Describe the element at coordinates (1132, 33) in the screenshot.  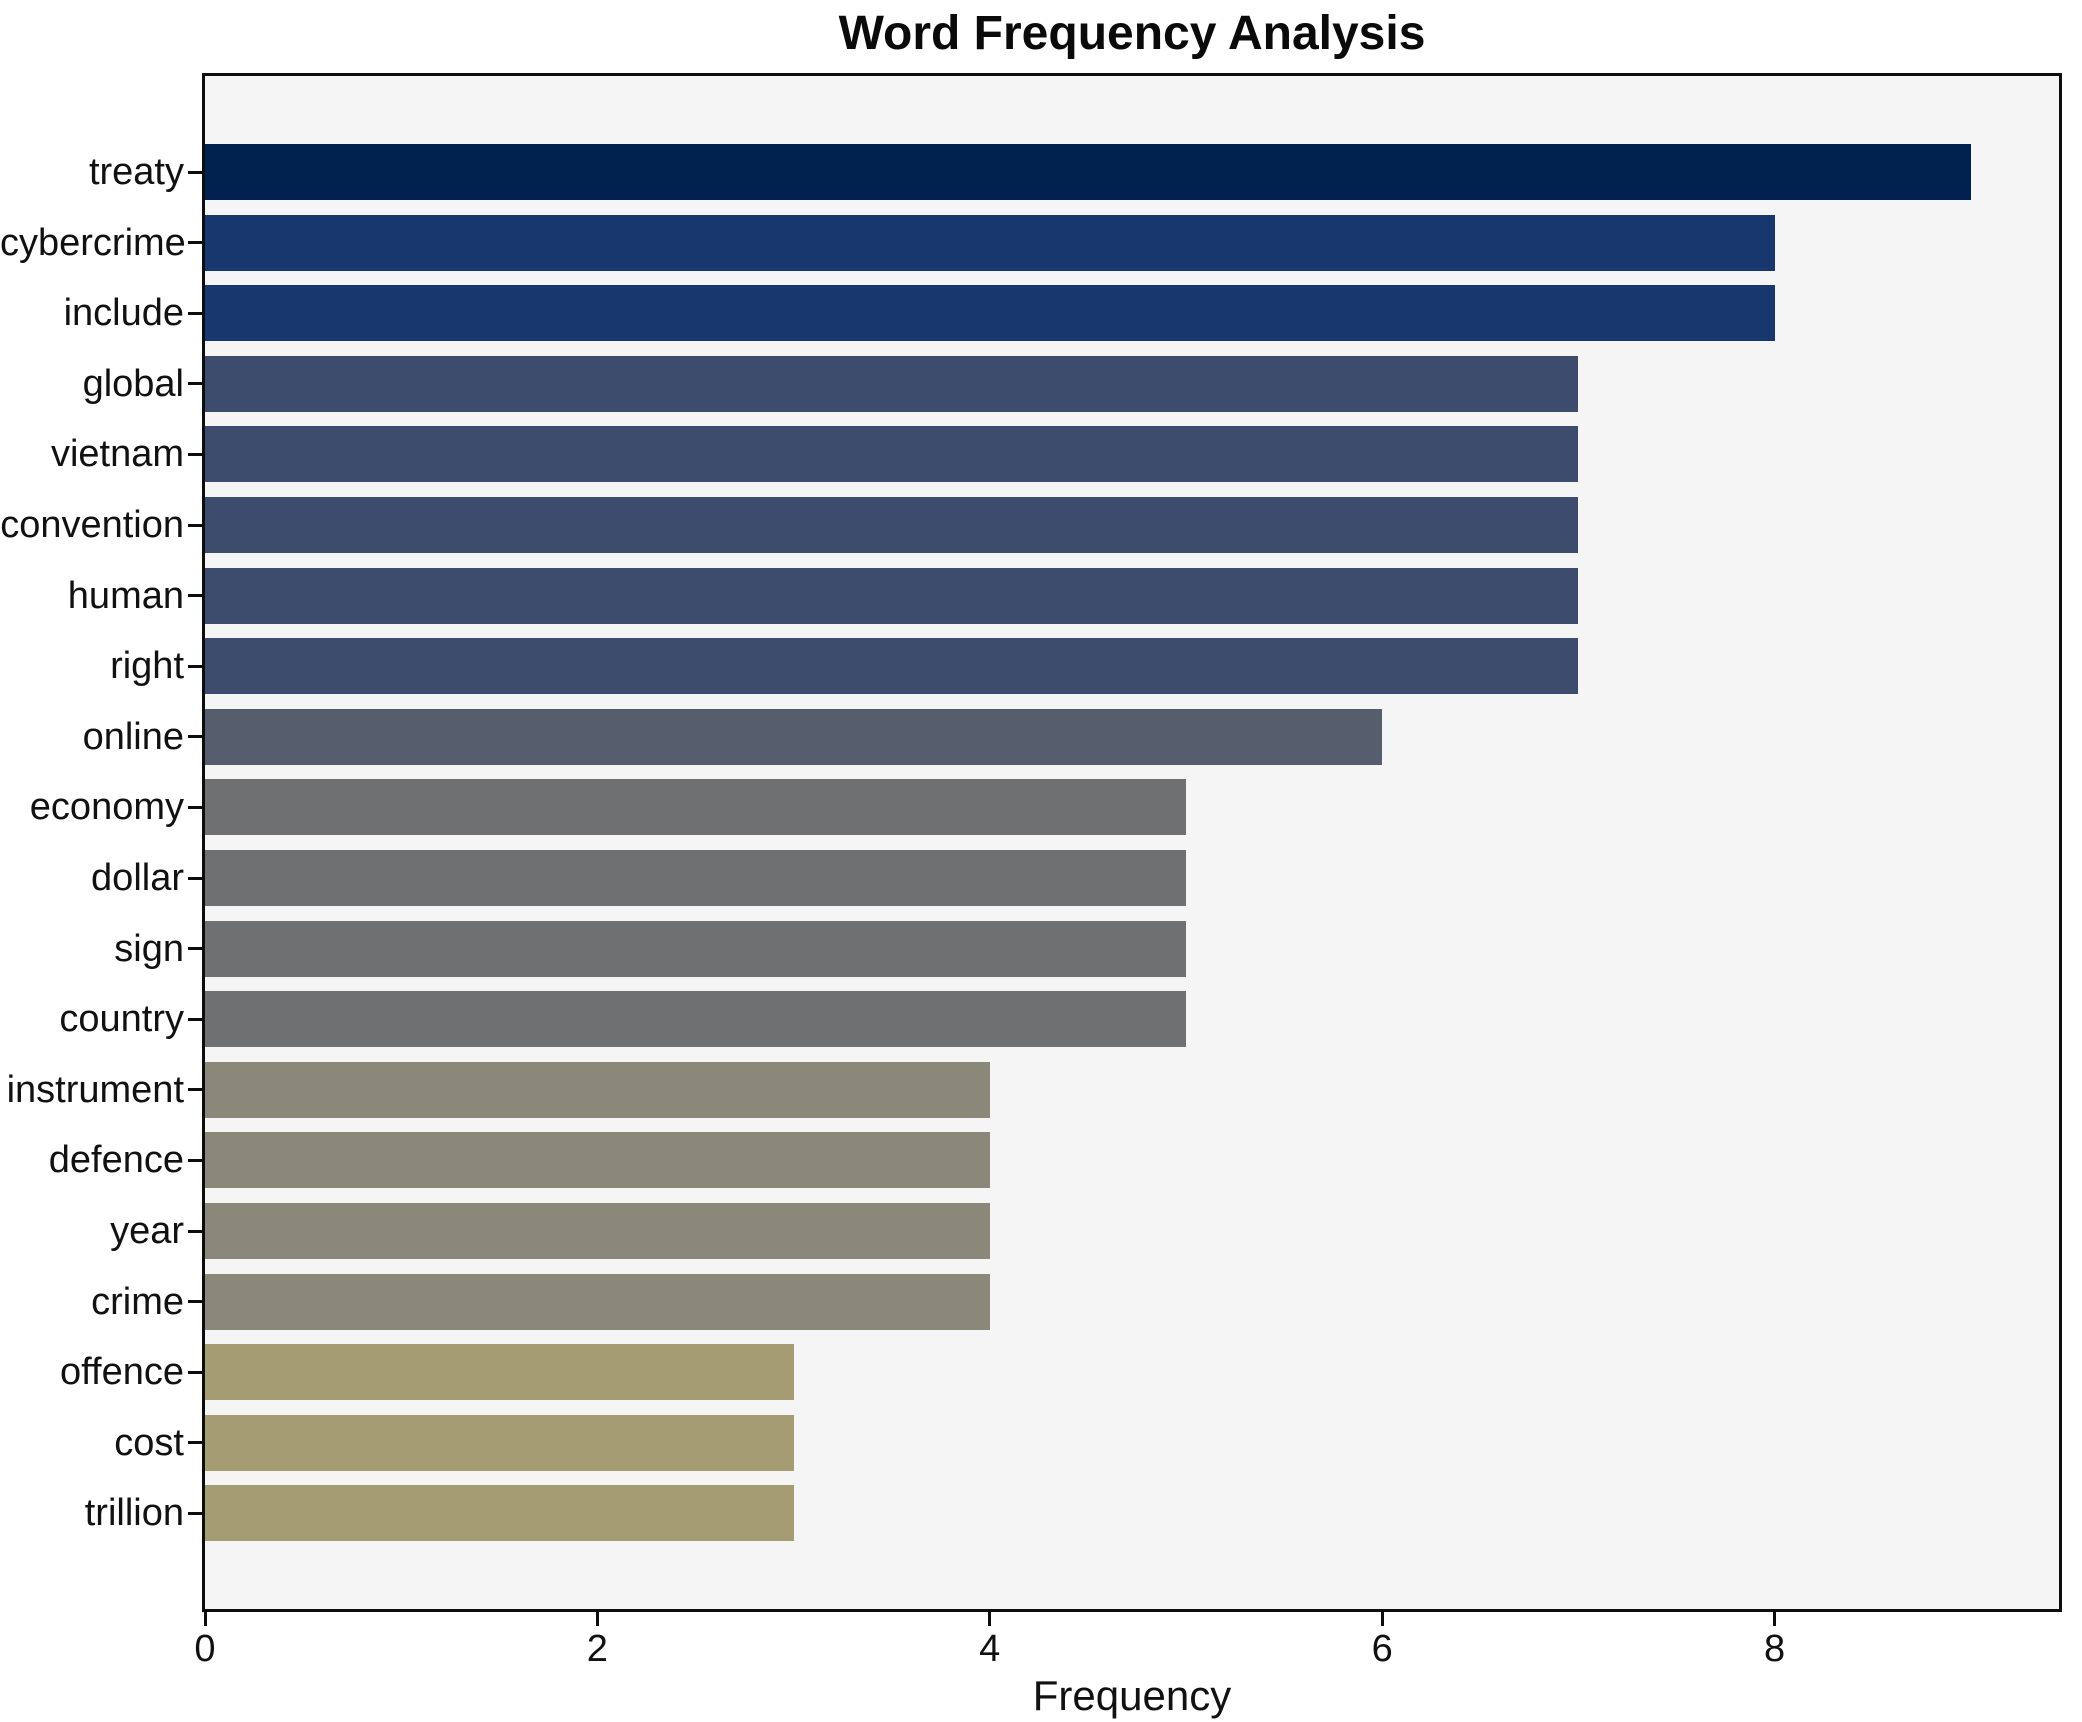
I see `chart-title: Word Frequency Analysis` at that location.